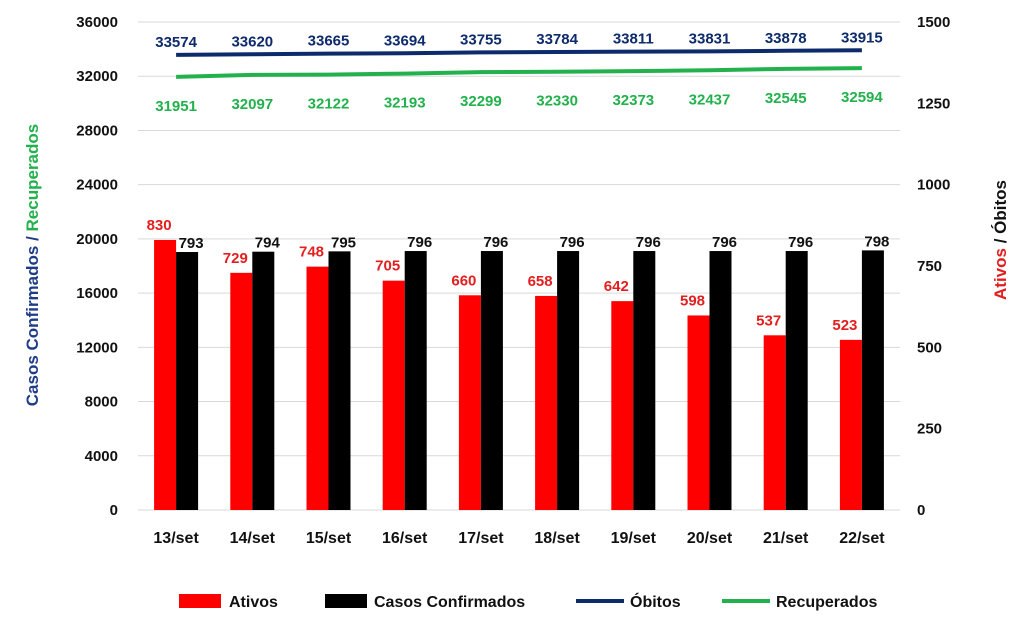 This screenshot has height=620, width=1024. What do you see at coordinates (710, 99) in the screenshot?
I see `data-label-recuperados: 32437` at bounding box center [710, 99].